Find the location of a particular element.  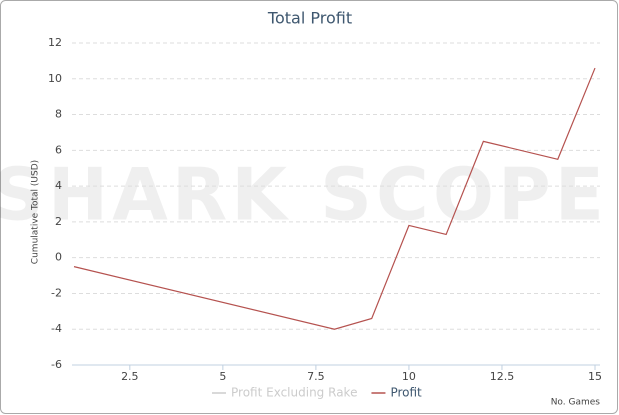

x-tick-label: 5 is located at coordinates (222, 376).